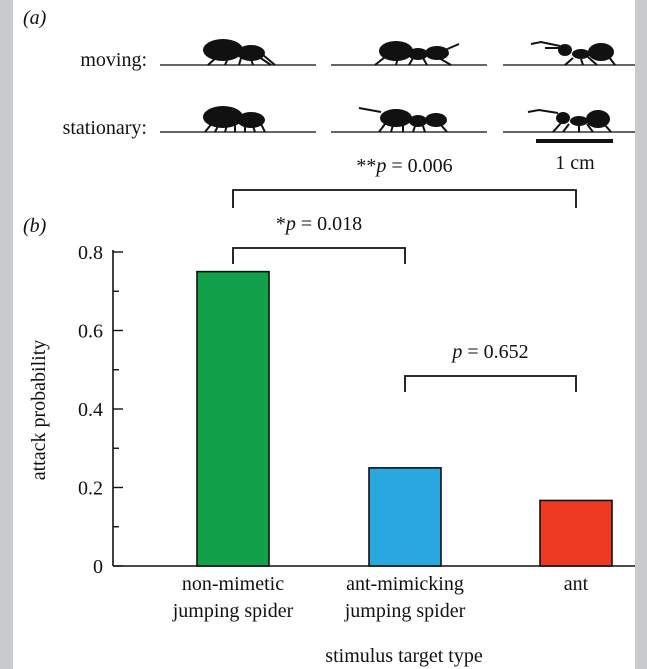 This screenshot has width=647, height=669. What do you see at coordinates (417, 53) in the screenshot?
I see `ant-mimic-silhouette-moving` at bounding box center [417, 53].